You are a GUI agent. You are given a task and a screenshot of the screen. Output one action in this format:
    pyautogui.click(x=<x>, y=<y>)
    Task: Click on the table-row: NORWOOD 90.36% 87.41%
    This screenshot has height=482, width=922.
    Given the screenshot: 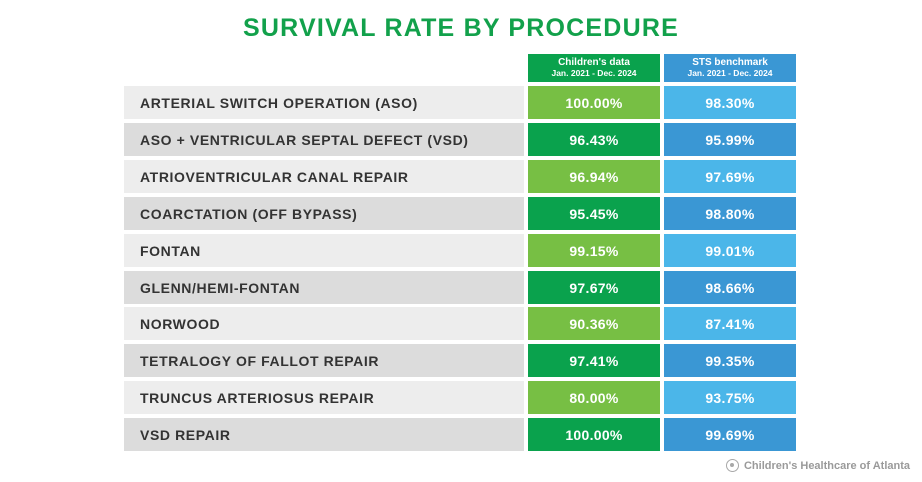 What is the action you would take?
    pyautogui.click(x=460, y=323)
    